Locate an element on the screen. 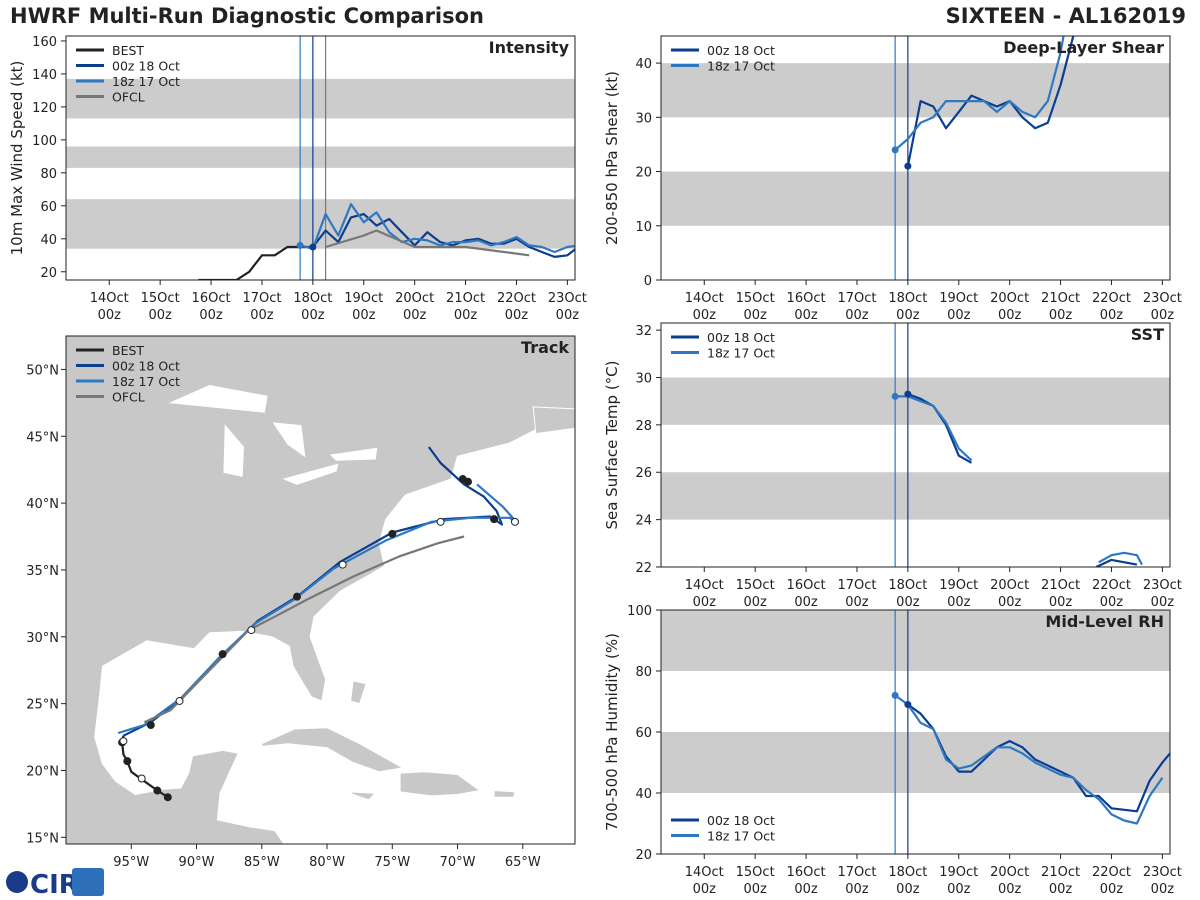 Image resolution: width=1200 pixels, height=900 pixels. y-tick-label: 26 is located at coordinates (643, 473).